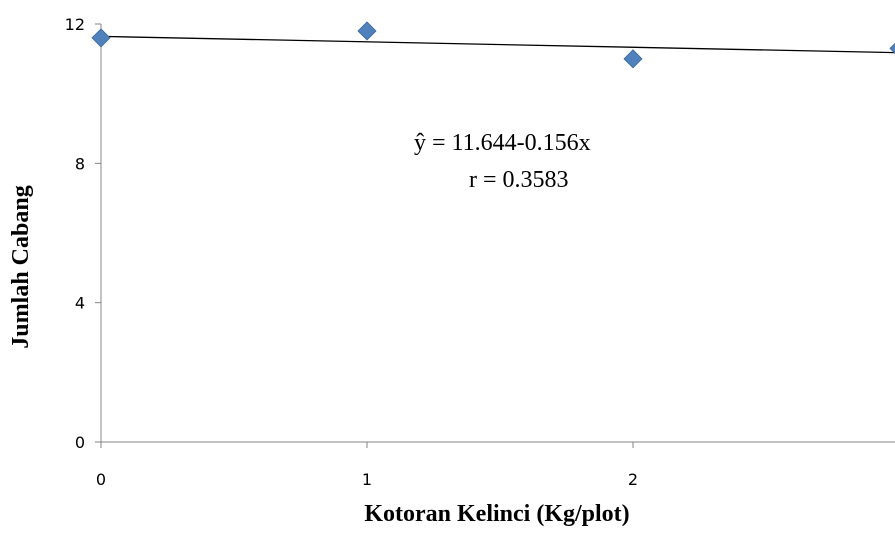 Image resolution: width=895 pixels, height=535 pixels. Describe the element at coordinates (80, 442) in the screenshot. I see `y-tick-label: 0` at that location.